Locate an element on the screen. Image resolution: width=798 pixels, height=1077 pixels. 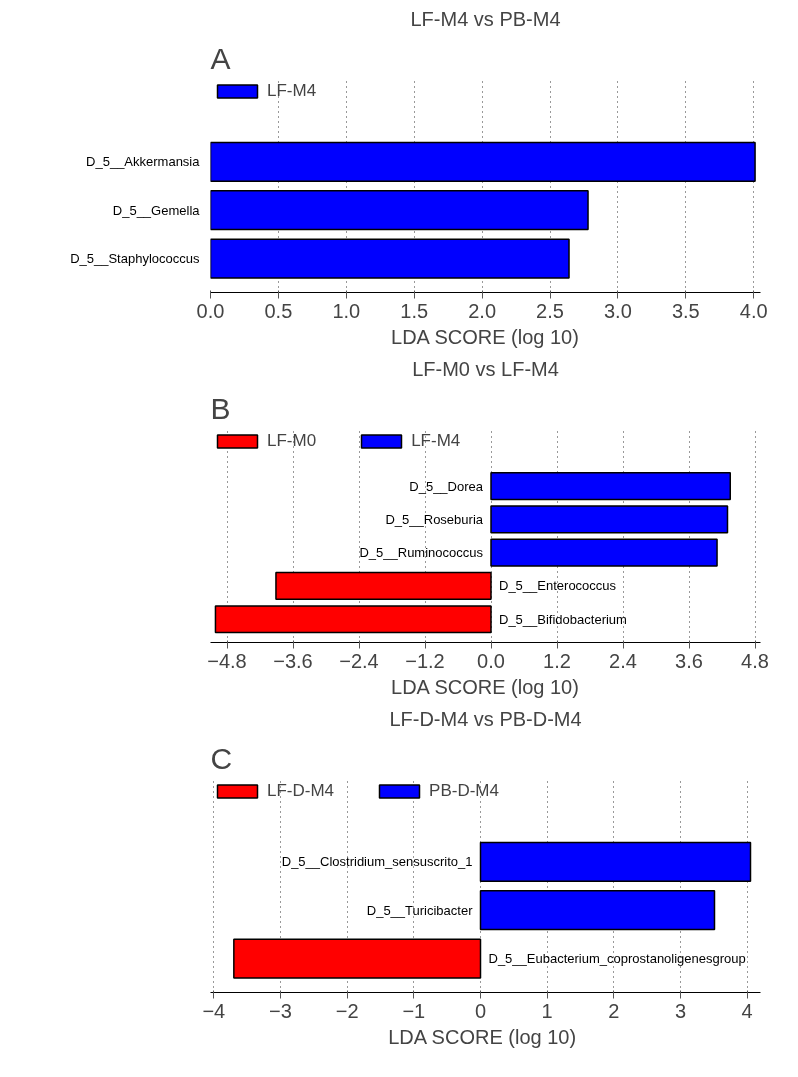
x-tick-label: 1.0 is located at coordinates (346, 310).